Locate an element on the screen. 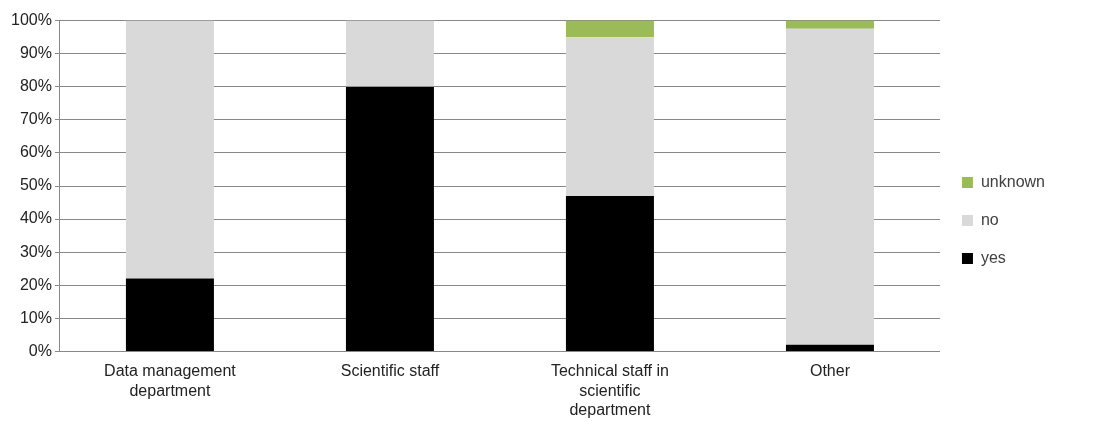  y-tick-label: 40% is located at coordinates (35, 218).